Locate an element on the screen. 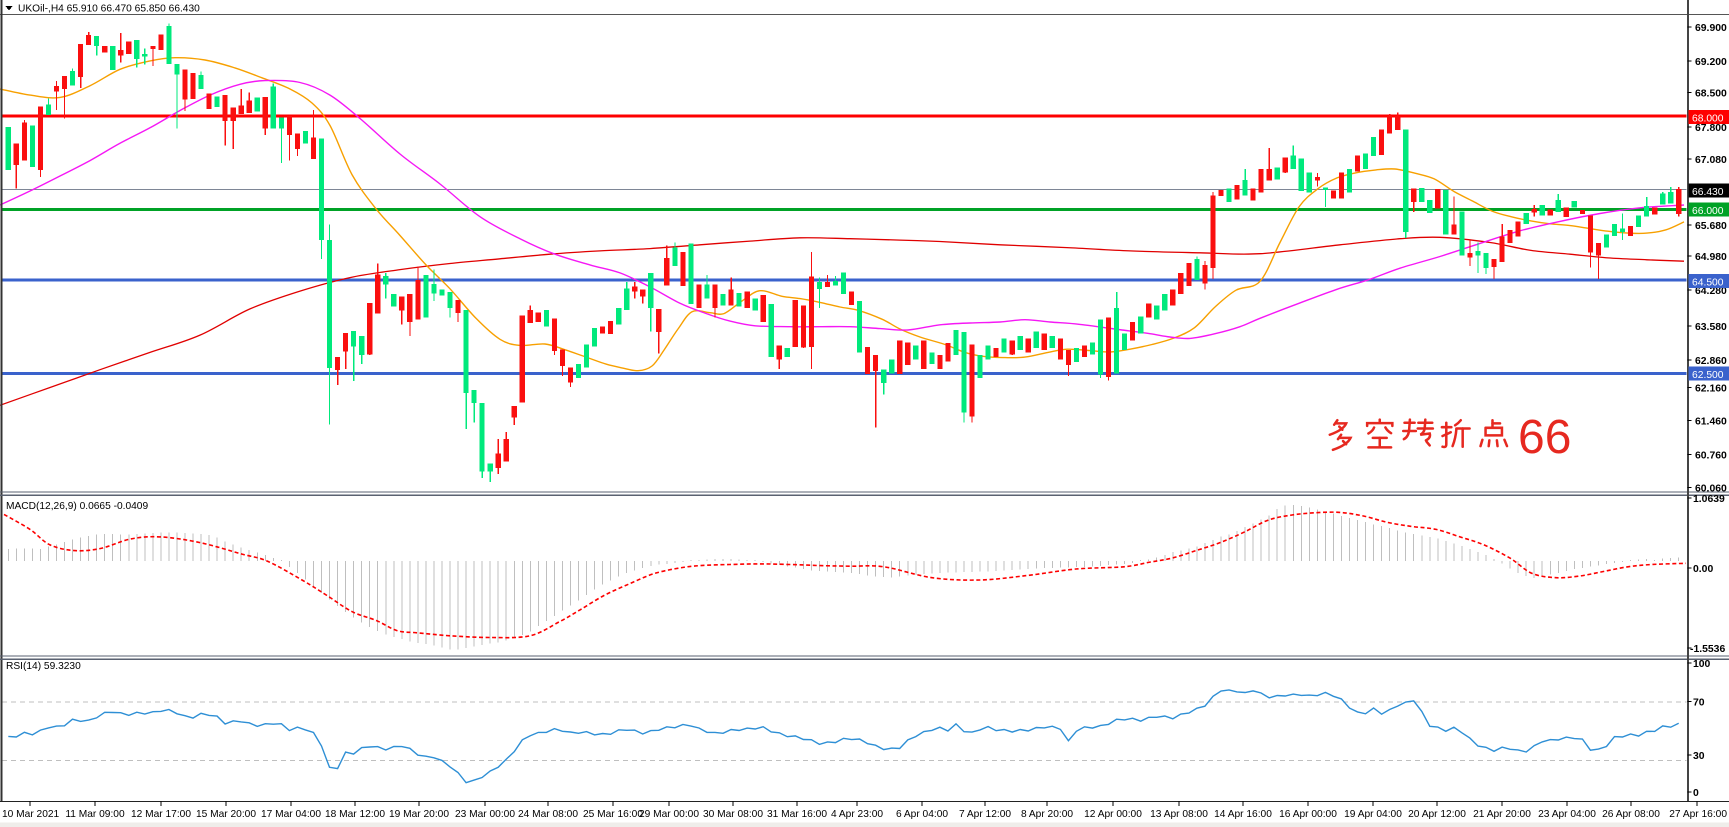 The image size is (1729, 827). svg-text: 63.580 is located at coordinates (1711, 327).